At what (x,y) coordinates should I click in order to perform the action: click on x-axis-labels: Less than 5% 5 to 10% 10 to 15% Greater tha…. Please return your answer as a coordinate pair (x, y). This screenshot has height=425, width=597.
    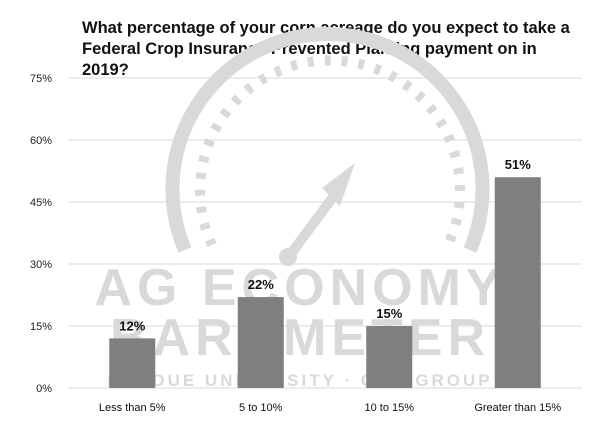
    Looking at the image, I should click on (330, 408).